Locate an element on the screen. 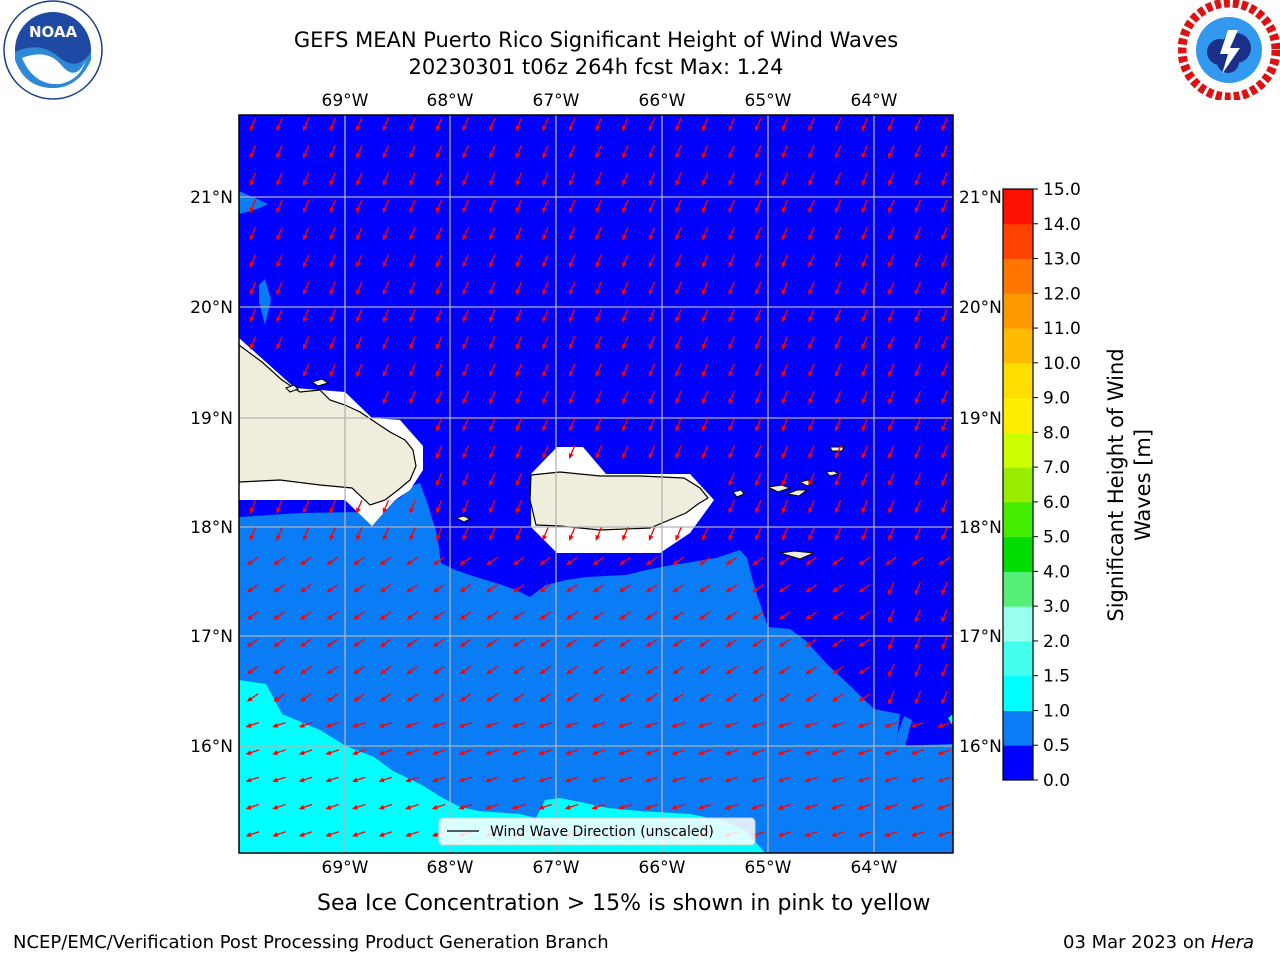  lat-label-right: 17°N is located at coordinates (980, 637).